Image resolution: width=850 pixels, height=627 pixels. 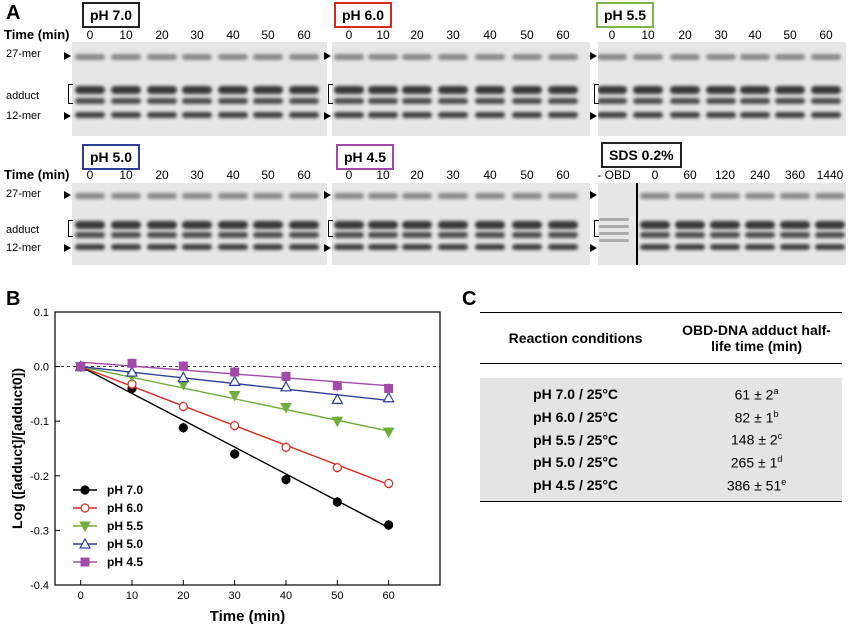 I want to click on ph-label-box: pH 6.0, so click(x=363, y=15).